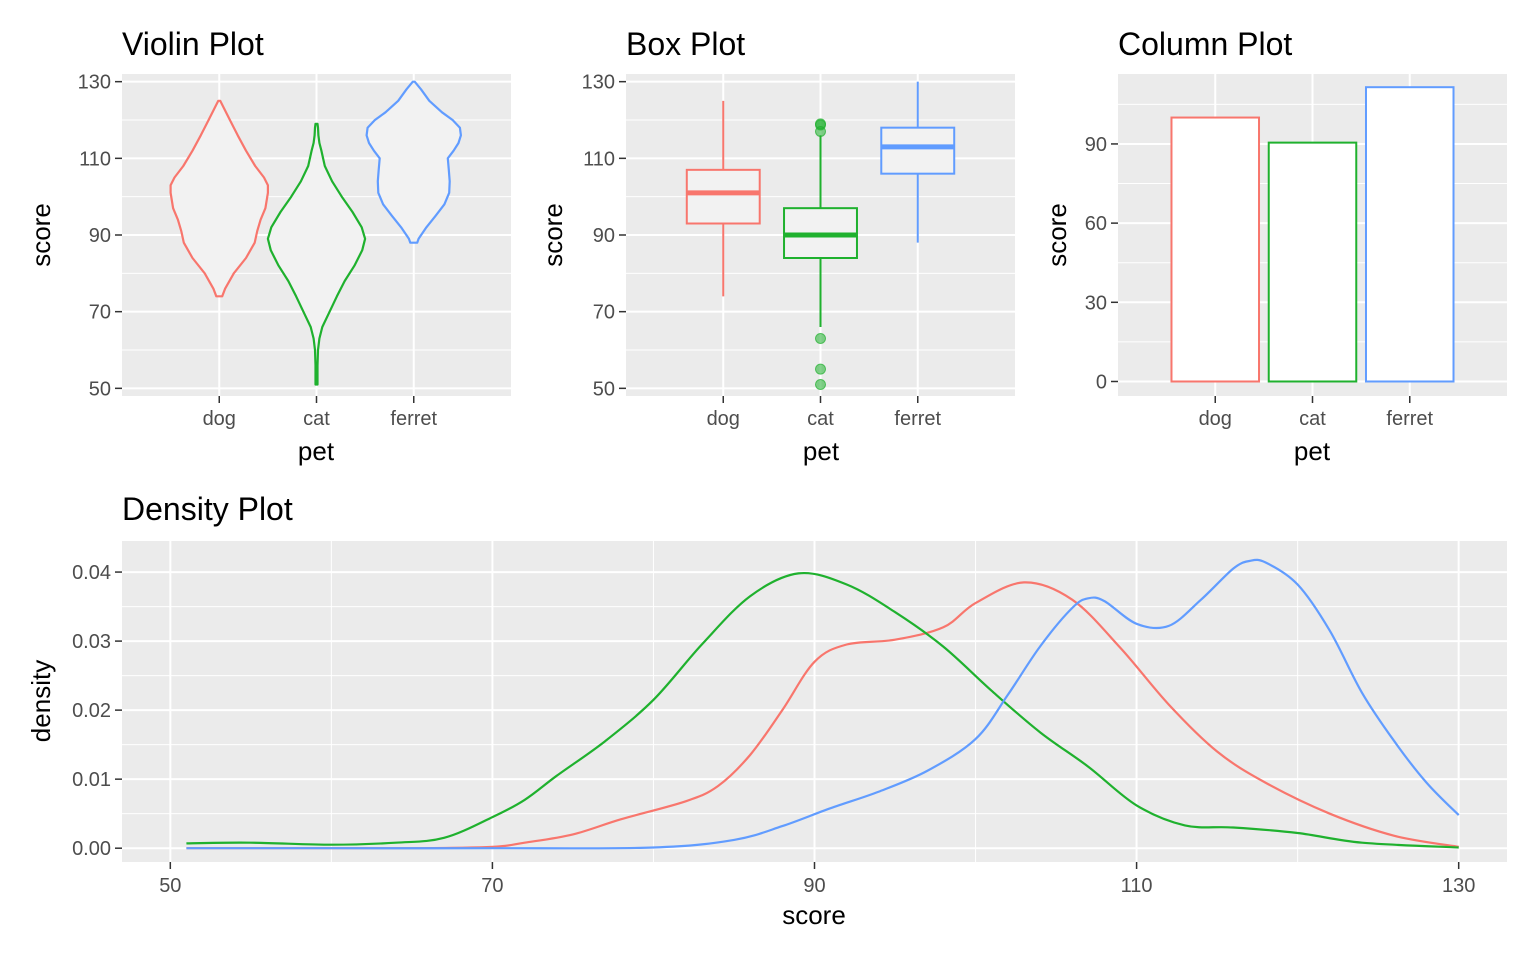 The height and width of the screenshot is (960, 1536). Describe the element at coordinates (723, 196) in the screenshot. I see `box-dog-iqr` at that location.